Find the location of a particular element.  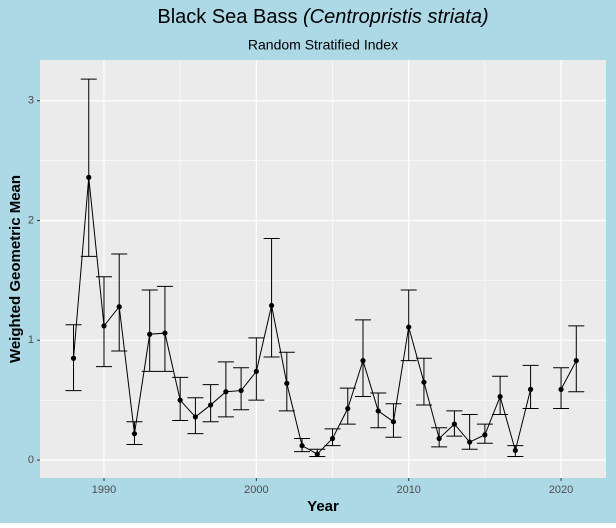

title-species: (Centropristis striata) is located at coordinates (396, 17).